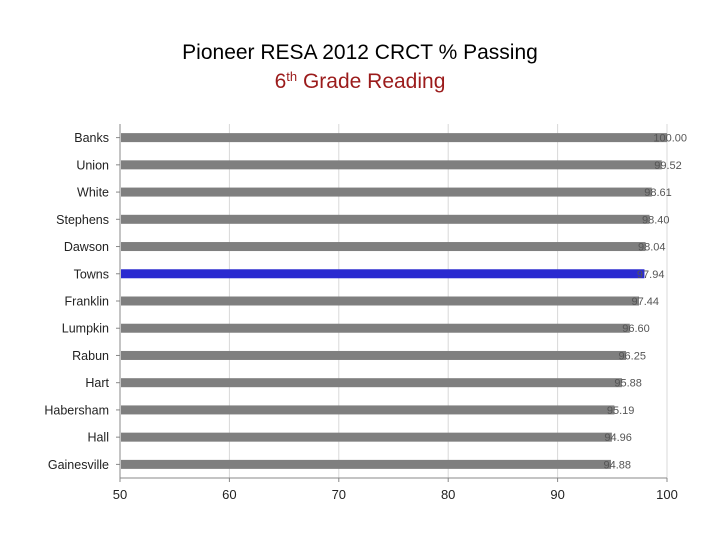 The width and height of the screenshot is (720, 540). I want to click on data-label-habersham: 95.19, so click(621, 411).